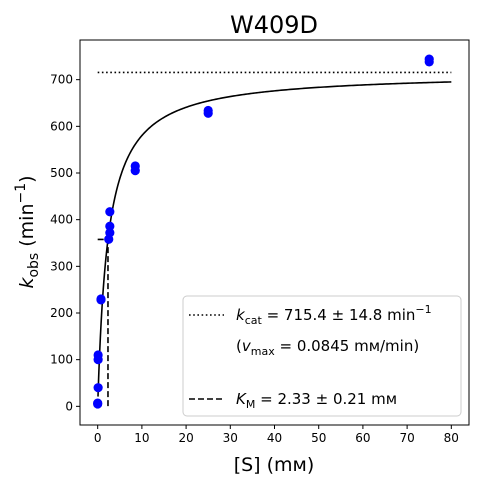  What do you see at coordinates (327, 347) in the screenshot?
I see `legend-vmax-text: (vmax = 0.0845 mм/min)` at bounding box center [327, 347].